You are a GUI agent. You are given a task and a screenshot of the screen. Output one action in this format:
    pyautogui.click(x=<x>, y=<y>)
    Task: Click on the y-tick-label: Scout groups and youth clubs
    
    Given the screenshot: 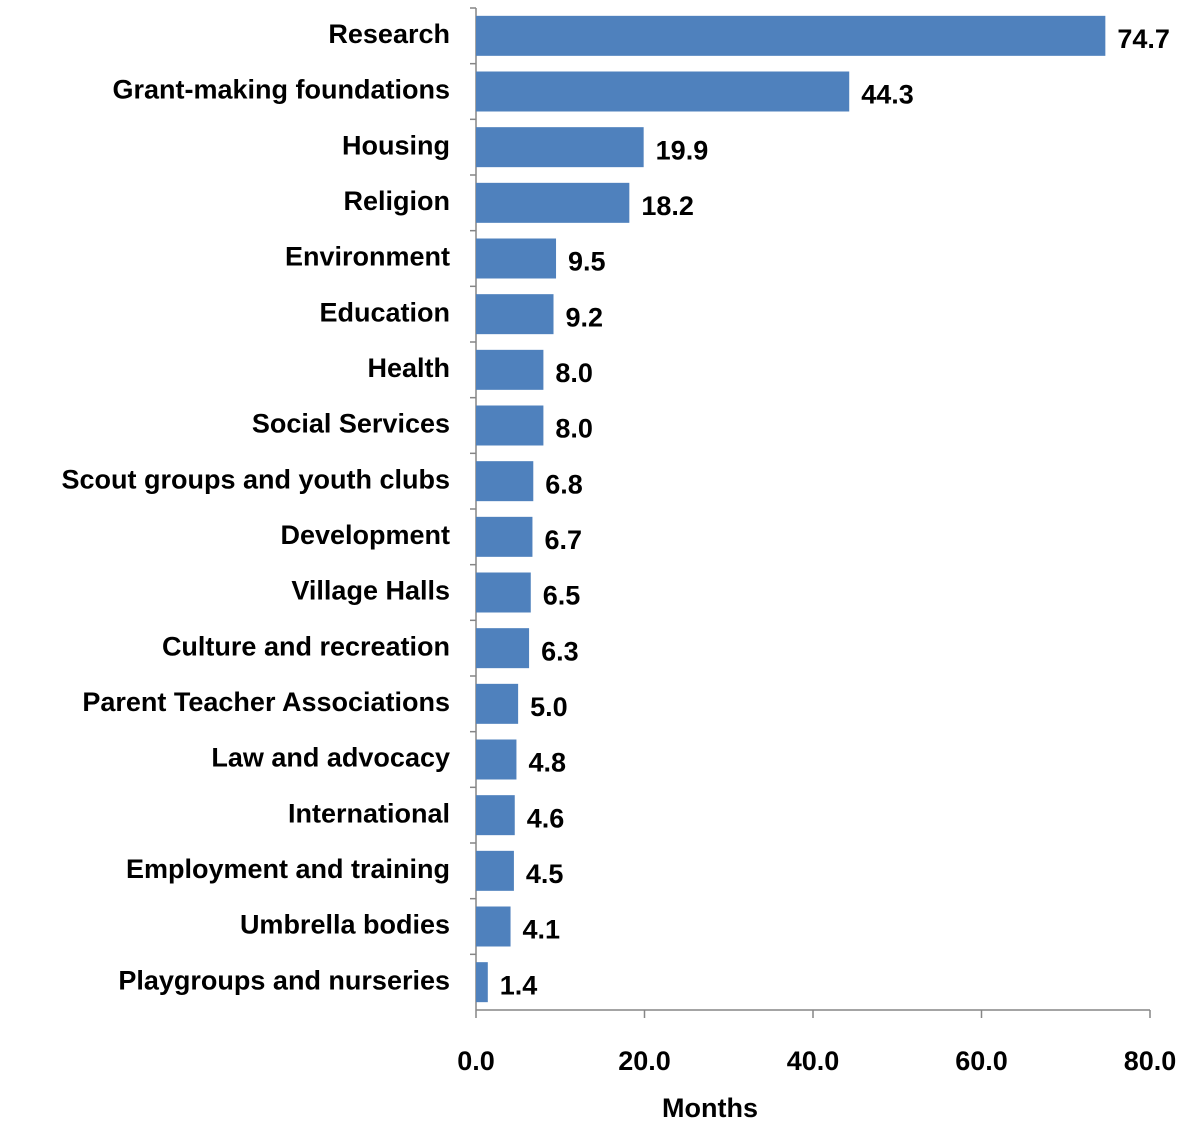 What is the action you would take?
    pyautogui.click(x=255, y=479)
    